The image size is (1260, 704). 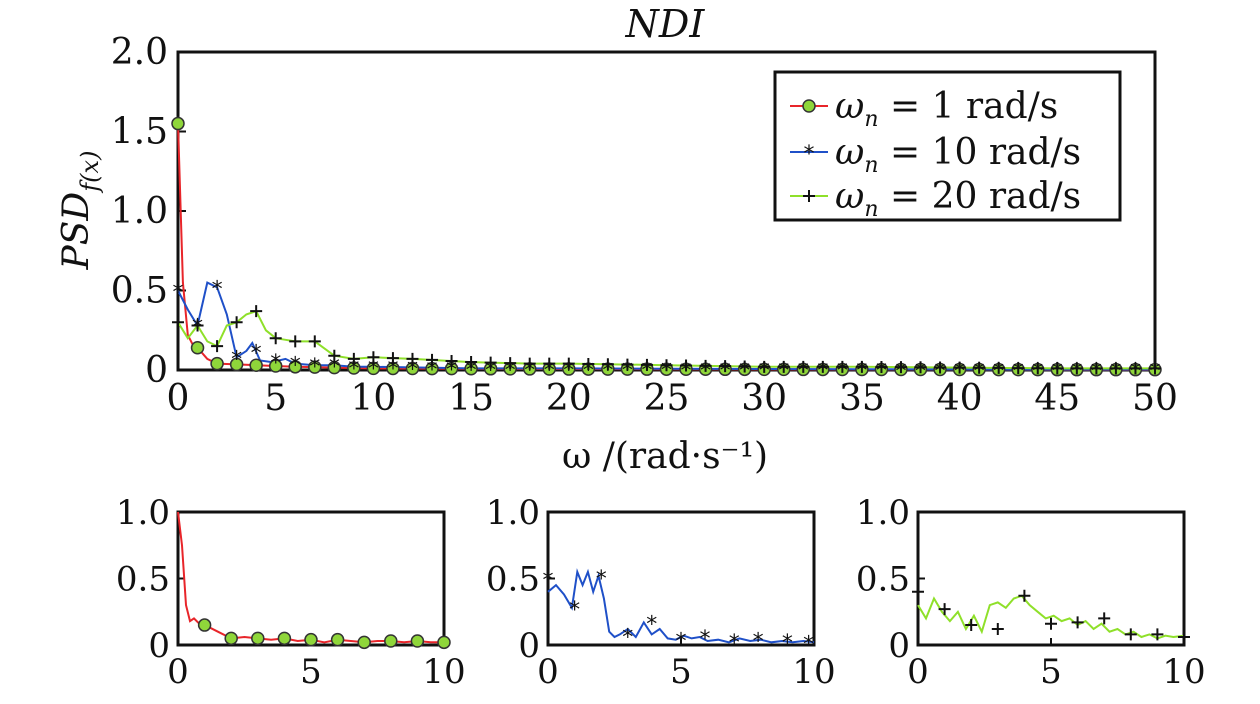 I want to click on main-xtick-label: 50, so click(x=1155, y=398).